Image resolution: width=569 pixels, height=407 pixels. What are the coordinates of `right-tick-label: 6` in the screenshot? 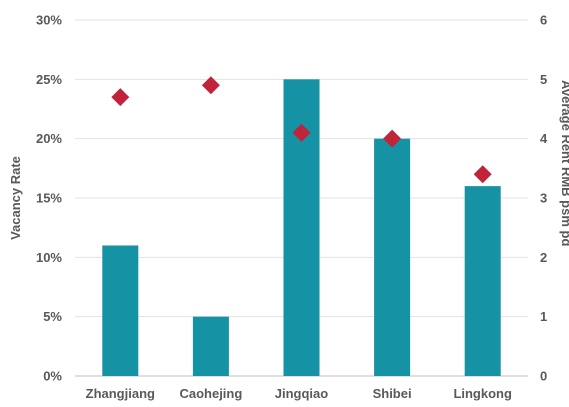 It's located at (543, 20).